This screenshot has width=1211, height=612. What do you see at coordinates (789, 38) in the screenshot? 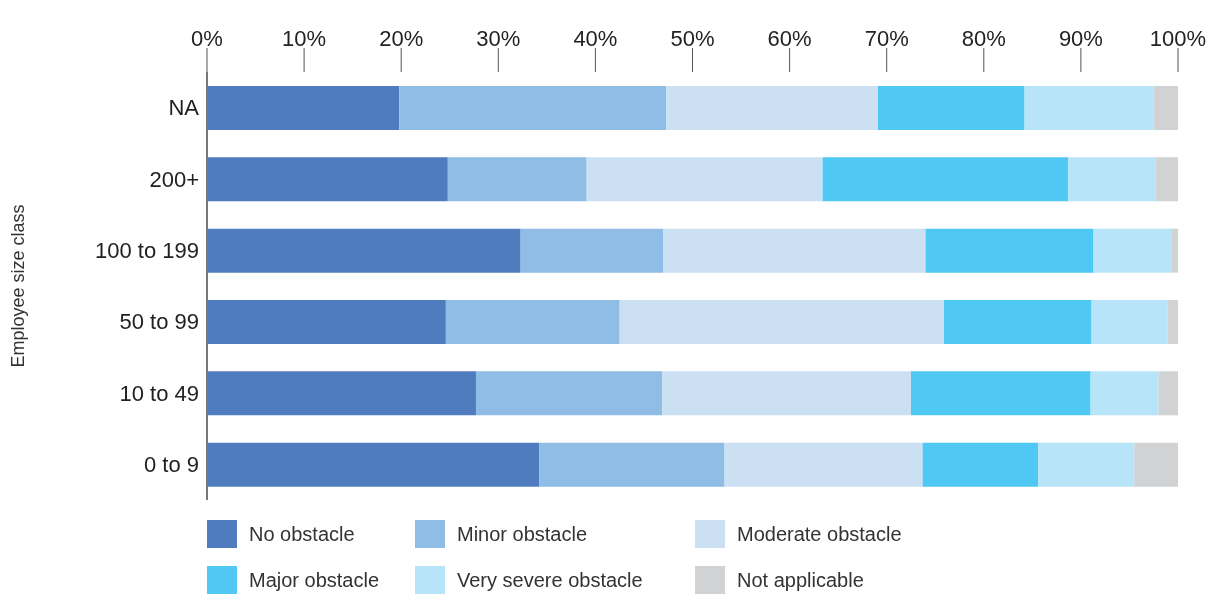
I see `x-tick-label: 60%` at bounding box center [789, 38].